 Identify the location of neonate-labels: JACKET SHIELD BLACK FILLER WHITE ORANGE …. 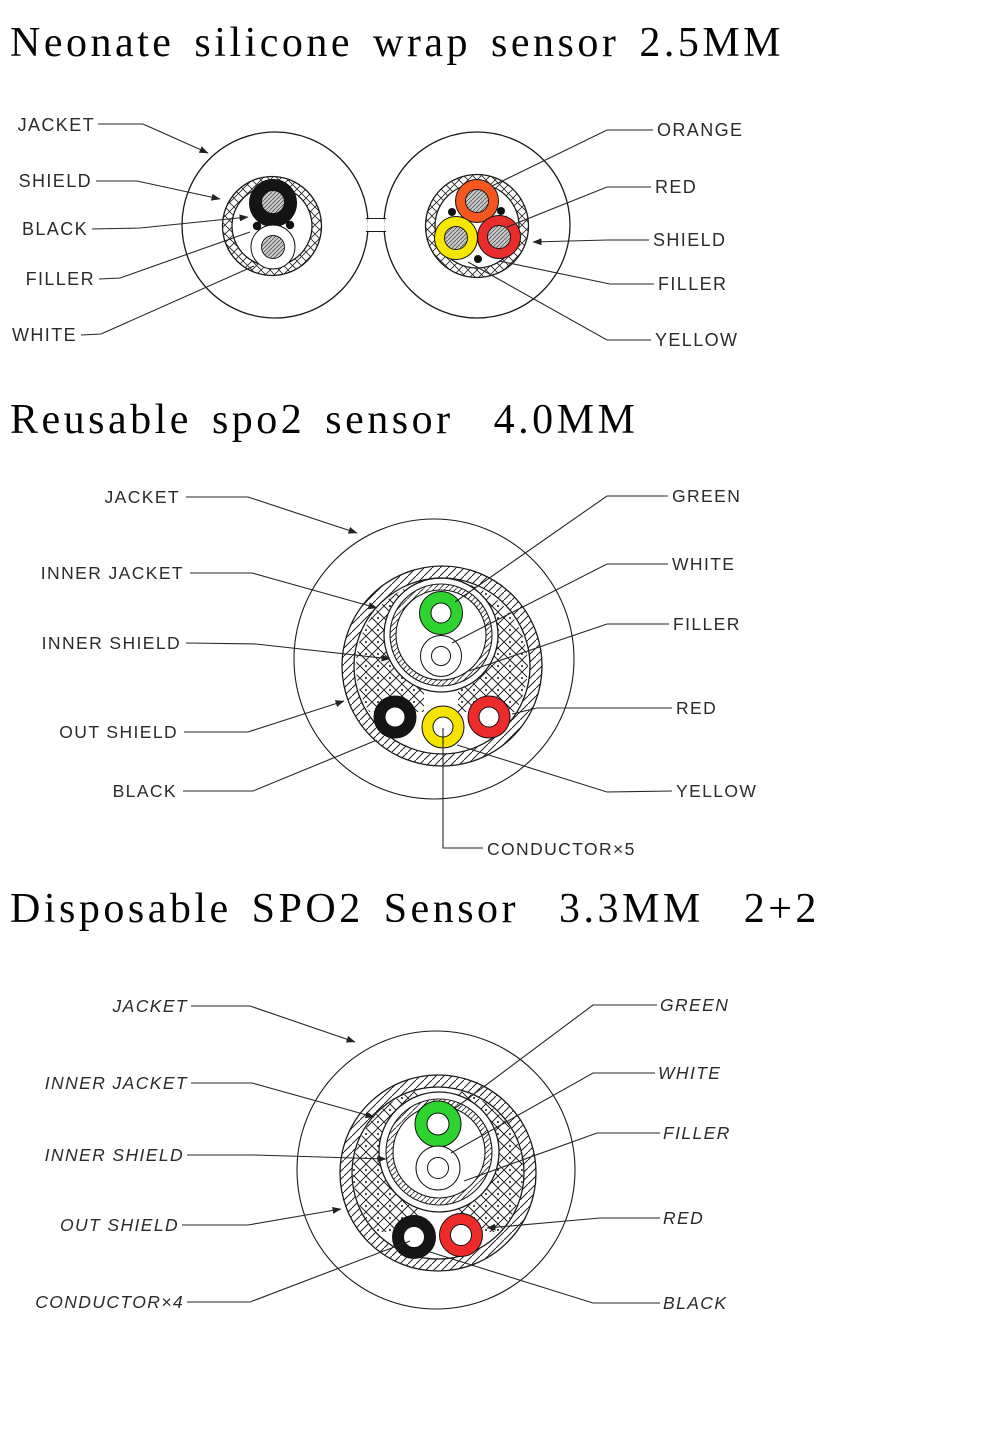
(377, 232).